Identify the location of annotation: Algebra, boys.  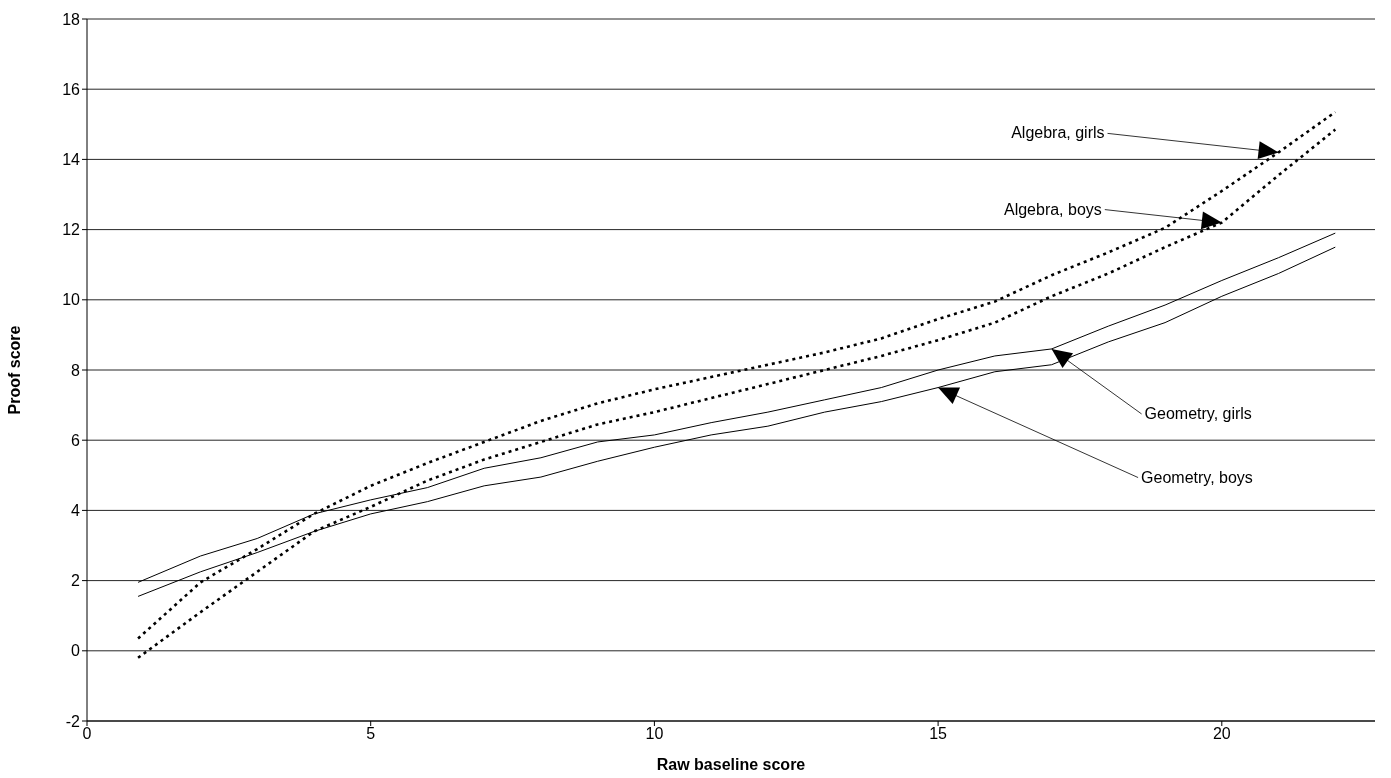
(1052, 209).